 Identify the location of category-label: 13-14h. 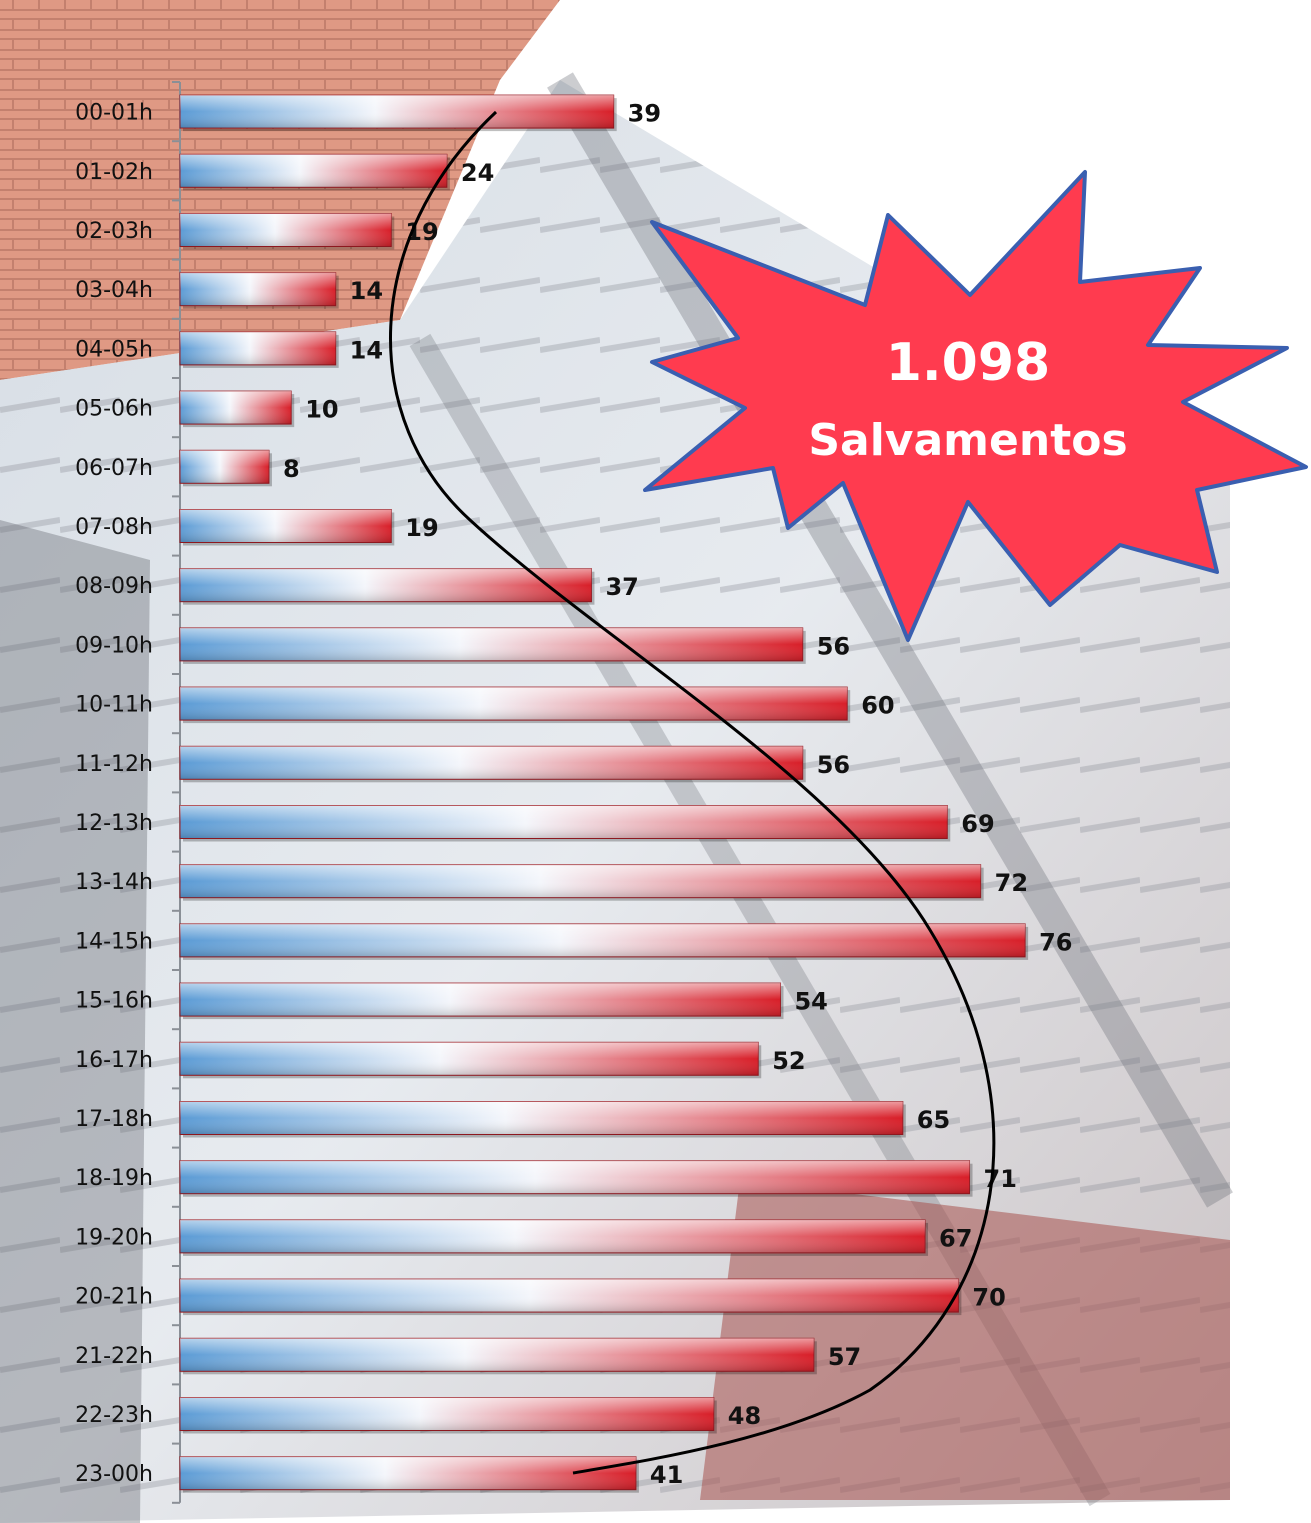
(114, 882).